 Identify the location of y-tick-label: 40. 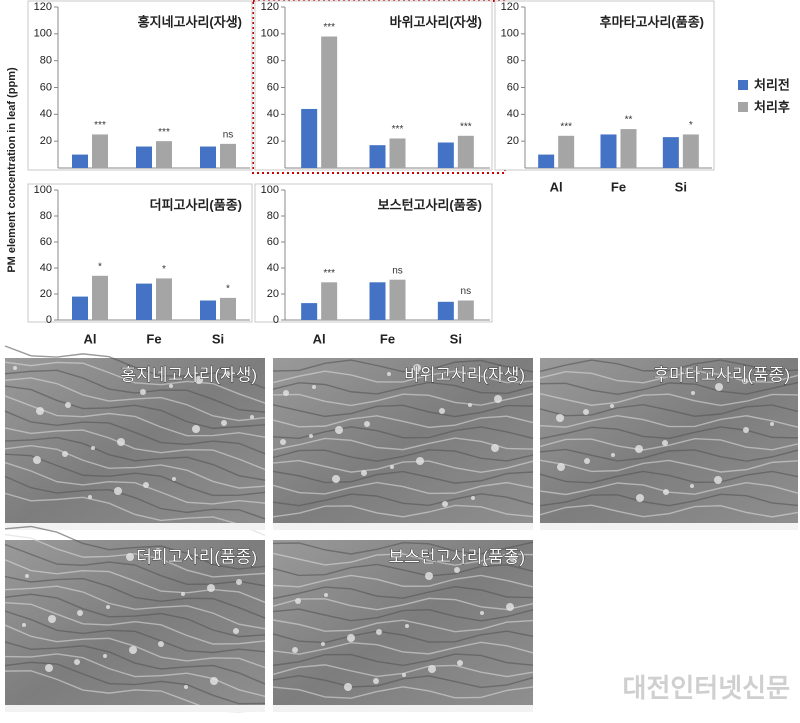
(513, 114).